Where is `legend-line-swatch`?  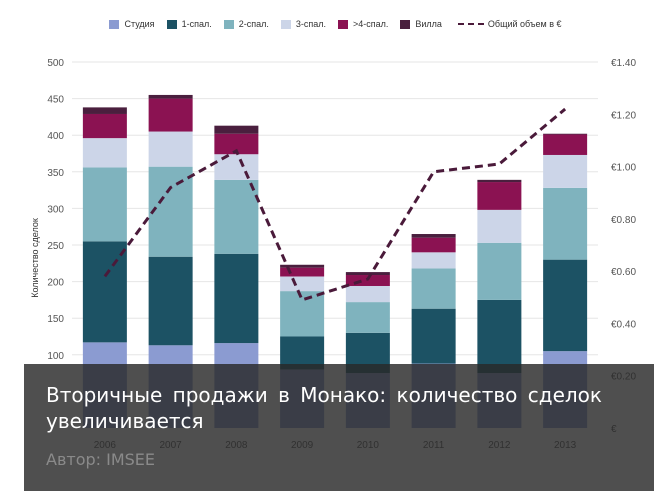
legend-line-swatch is located at coordinates (470, 24).